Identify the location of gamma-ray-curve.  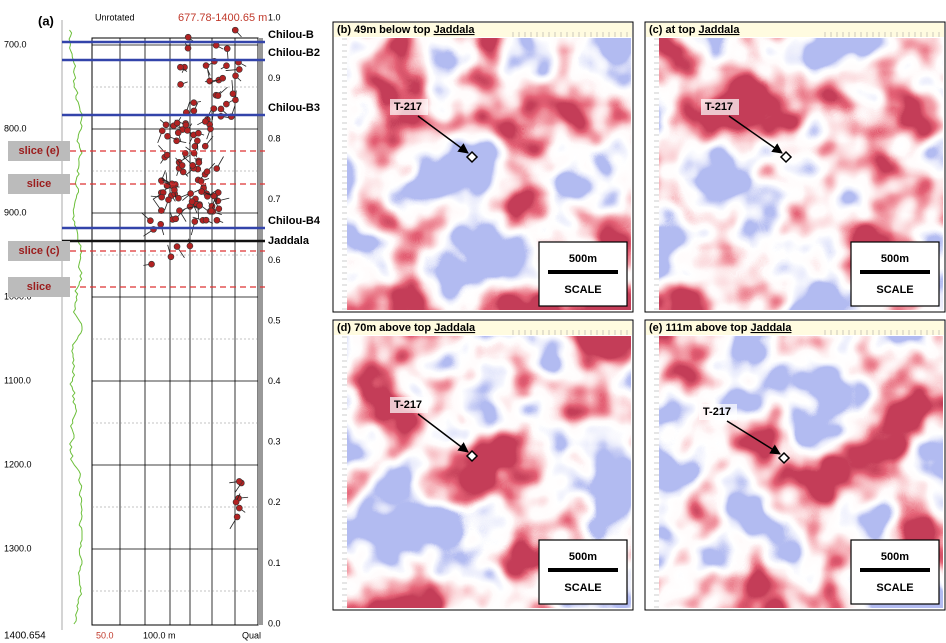
(75, 327).